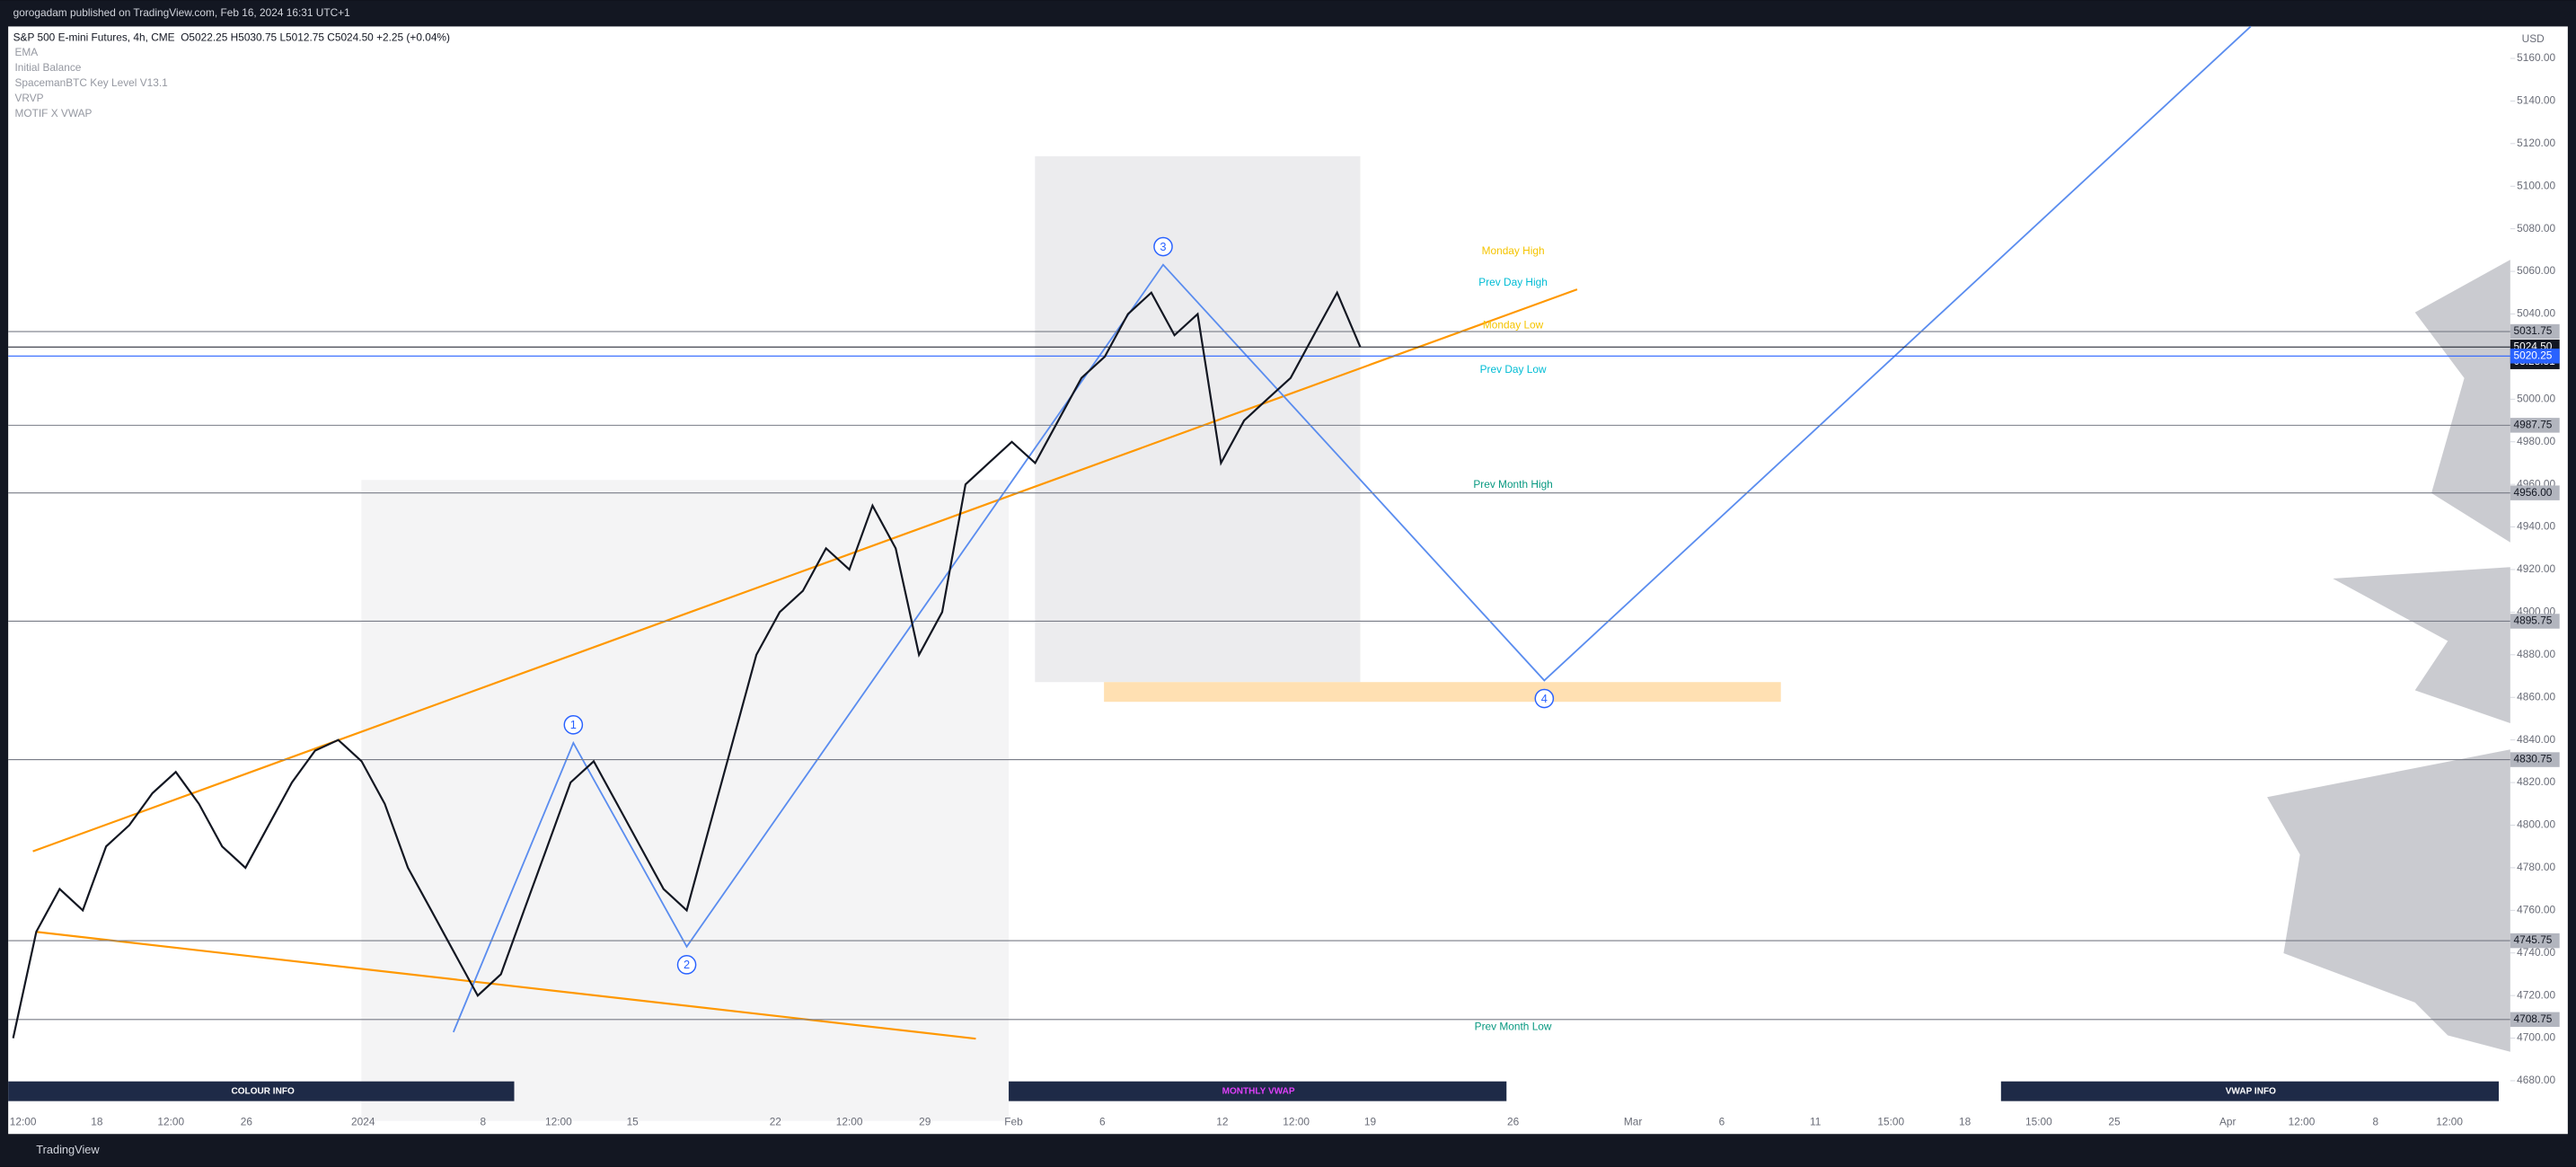 This screenshot has width=2576, height=1167. I want to click on indicator-name: SpacemanBTC Key Level V13.1, so click(91, 82).